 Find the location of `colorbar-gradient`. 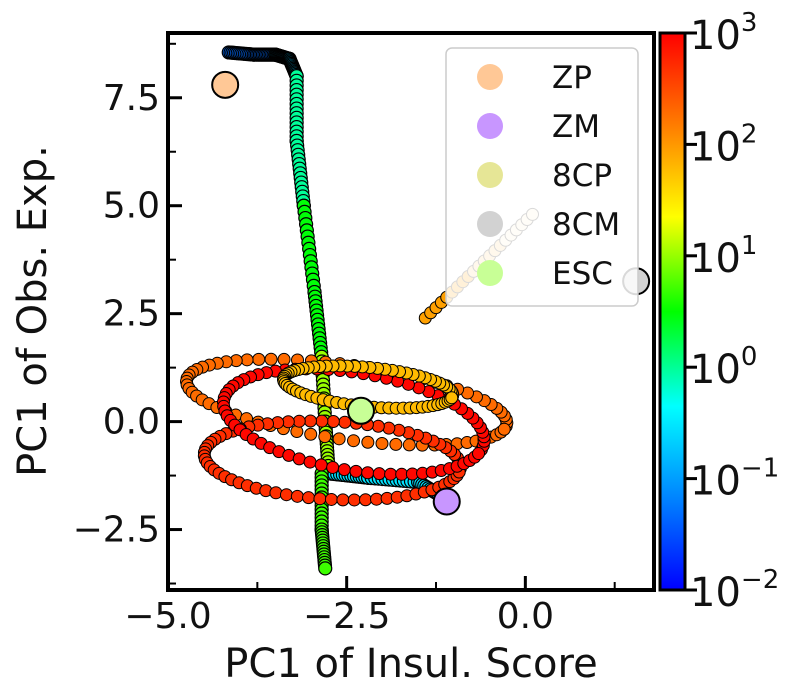

colorbar-gradient is located at coordinates (672, 311).